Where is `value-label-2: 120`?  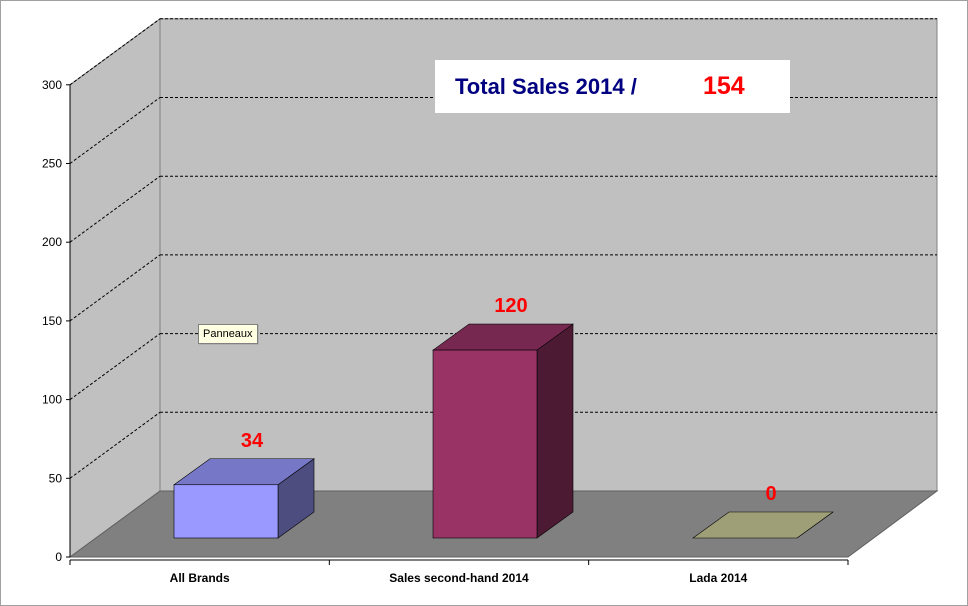 value-label-2: 120 is located at coordinates (510, 306).